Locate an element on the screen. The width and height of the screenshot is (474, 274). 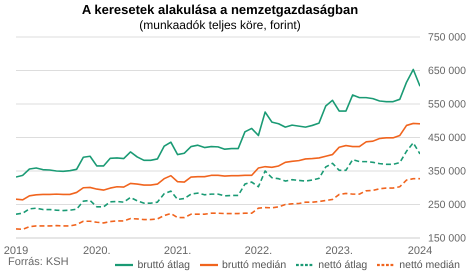
y-tick-label: 650 000 is located at coordinates (447, 71).